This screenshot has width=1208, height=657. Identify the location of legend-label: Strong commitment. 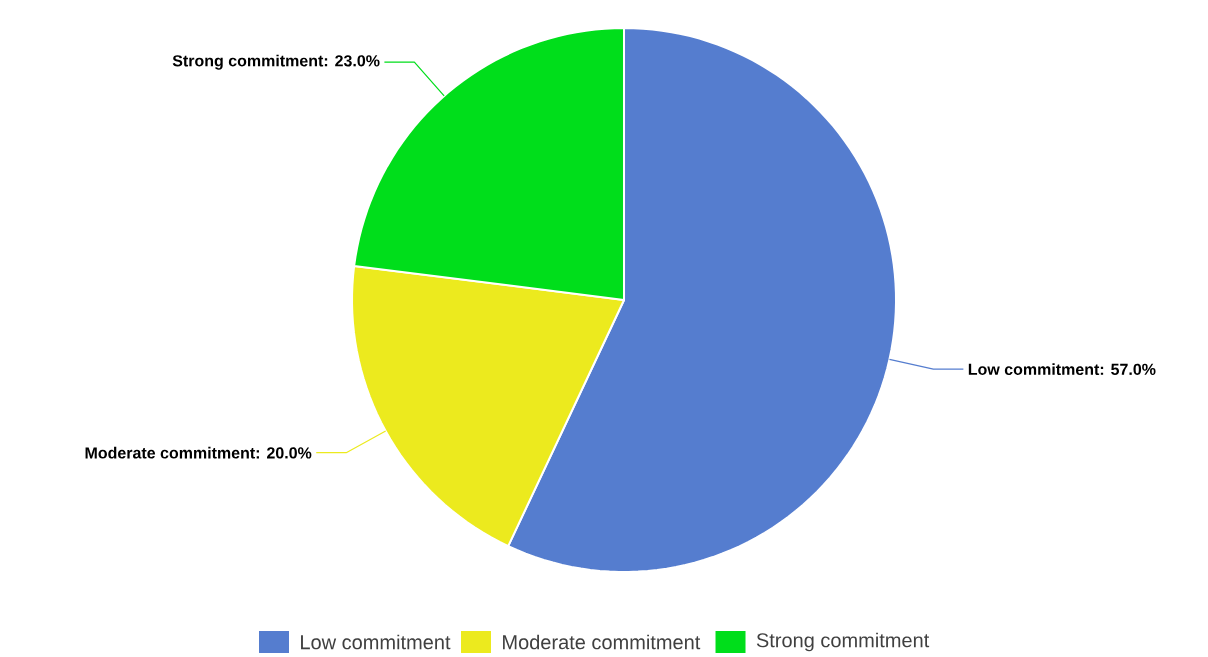
(843, 642).